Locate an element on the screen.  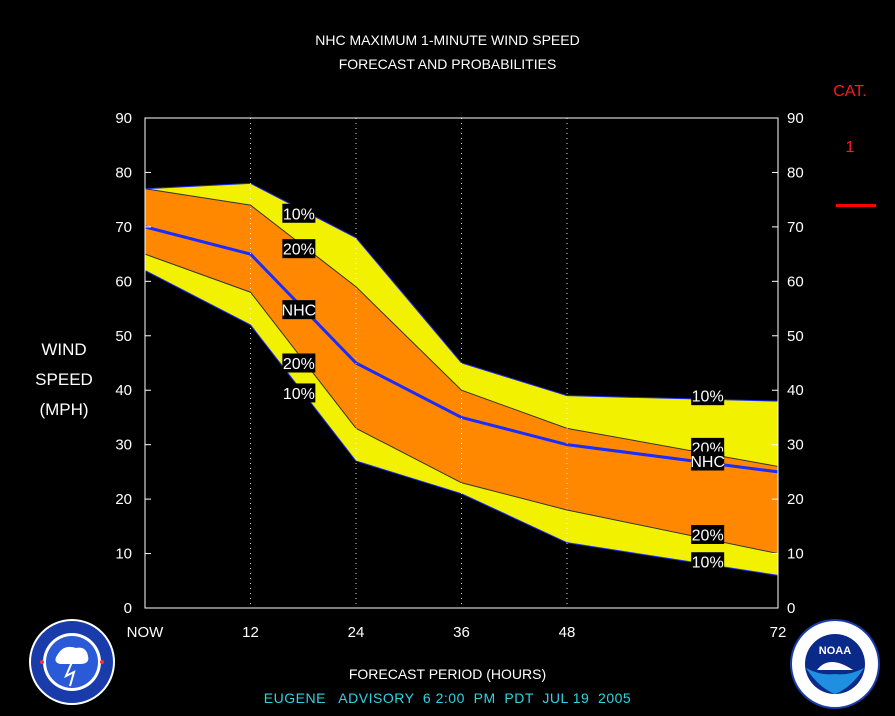
y-axis-label-line1: WIND is located at coordinates (64, 349).